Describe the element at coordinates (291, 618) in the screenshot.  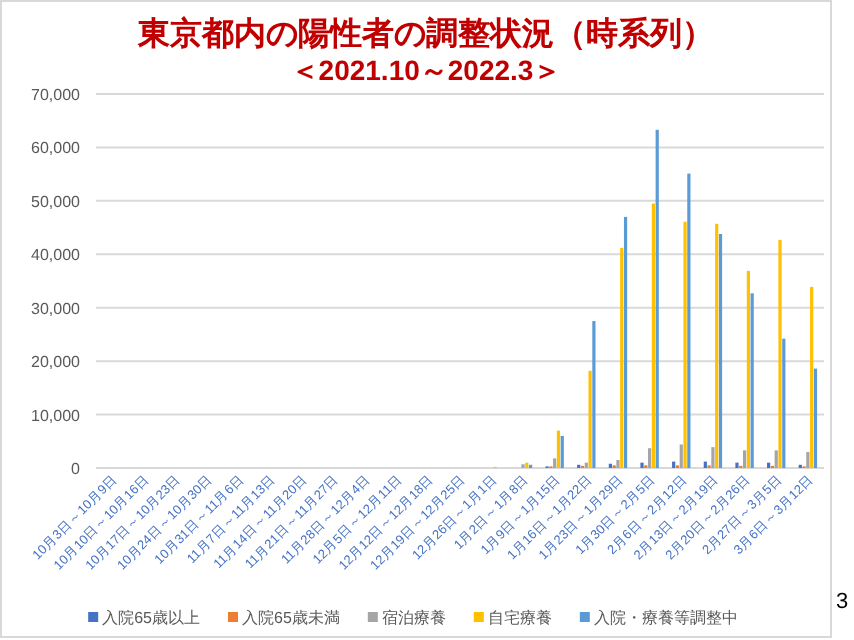
I see `legend-label: 入院65歳未満` at that location.